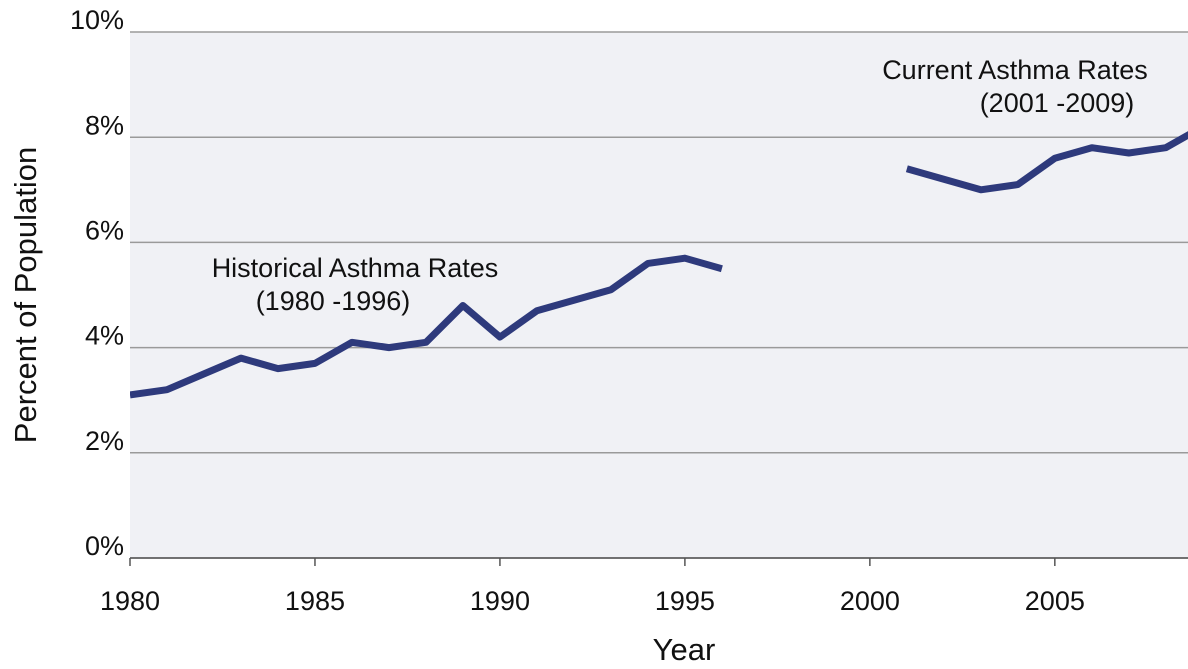 This screenshot has width=1188, height=669. What do you see at coordinates (333, 301) in the screenshot?
I see `annotation: (1980 -1996)` at bounding box center [333, 301].